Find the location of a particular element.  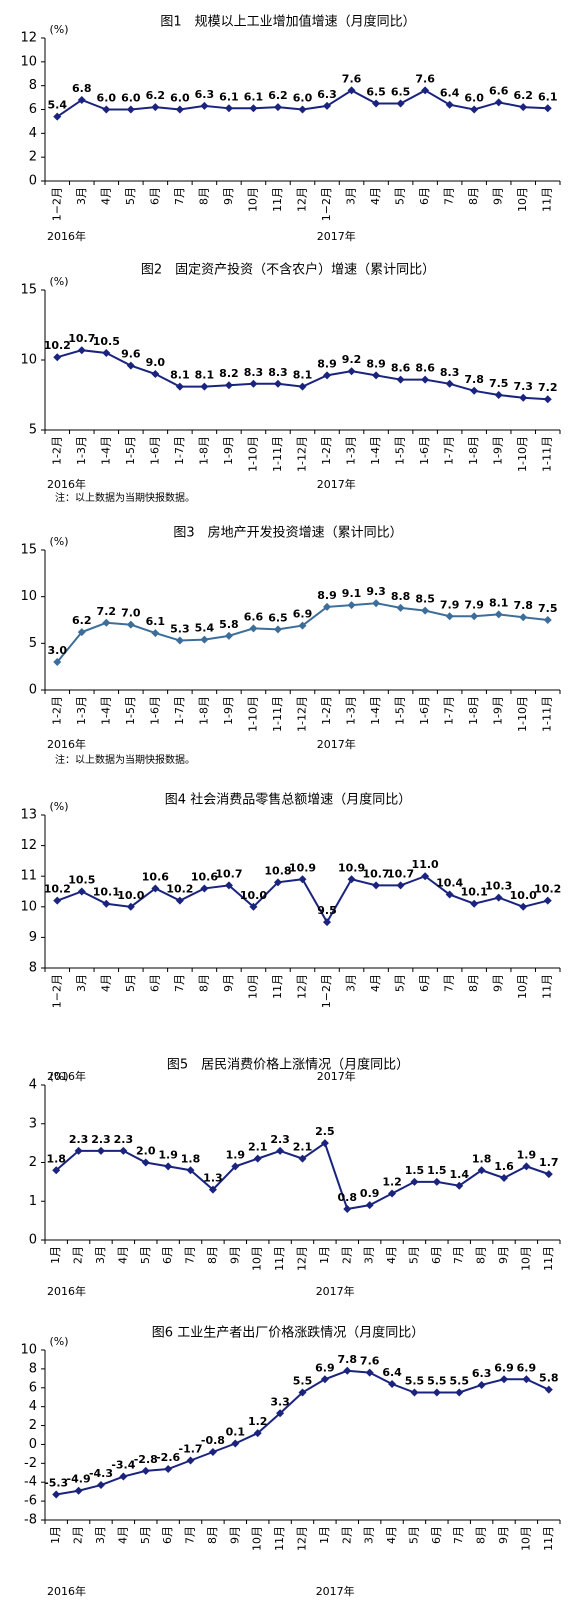

value-label: 6.9 is located at coordinates (303, 614).